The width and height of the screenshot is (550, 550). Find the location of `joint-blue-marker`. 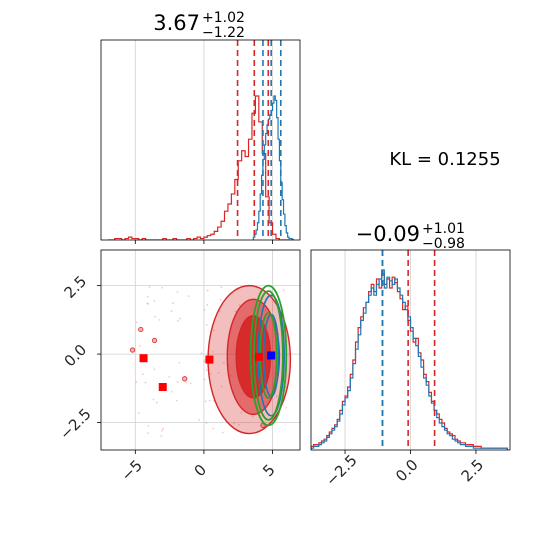

joint-blue-marker is located at coordinates (271, 355).